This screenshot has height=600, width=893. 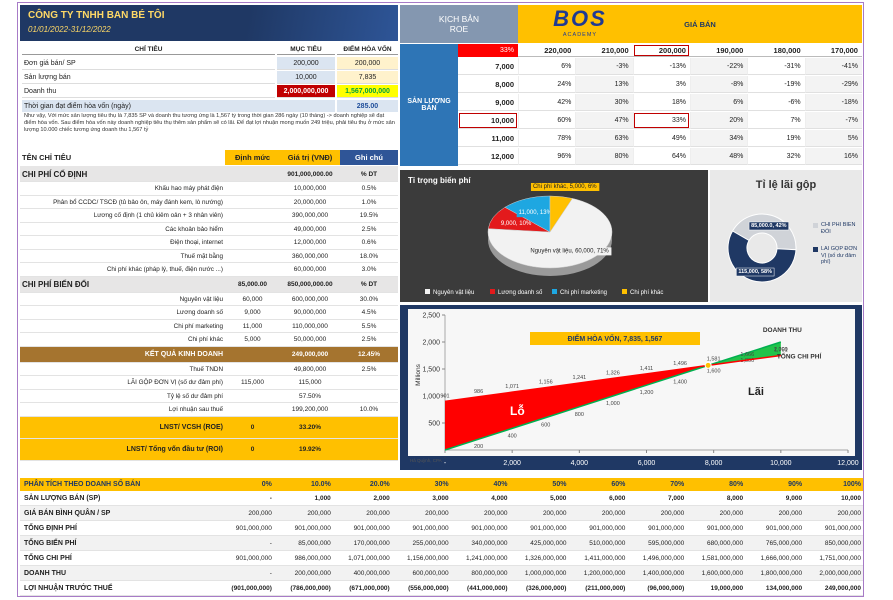 What do you see at coordinates (661, 120) in the screenshot?
I see `roe-cell: 33%` at bounding box center [661, 120].